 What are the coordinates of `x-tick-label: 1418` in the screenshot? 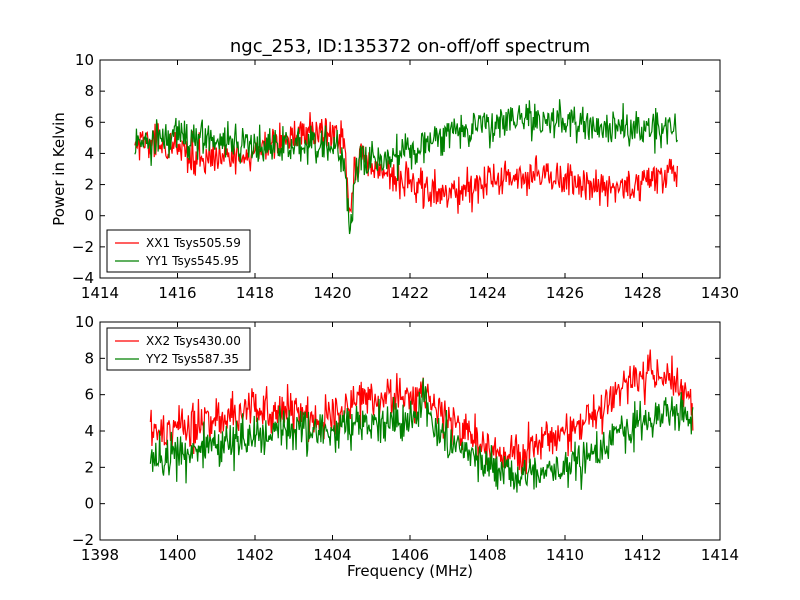 It's located at (255, 293).